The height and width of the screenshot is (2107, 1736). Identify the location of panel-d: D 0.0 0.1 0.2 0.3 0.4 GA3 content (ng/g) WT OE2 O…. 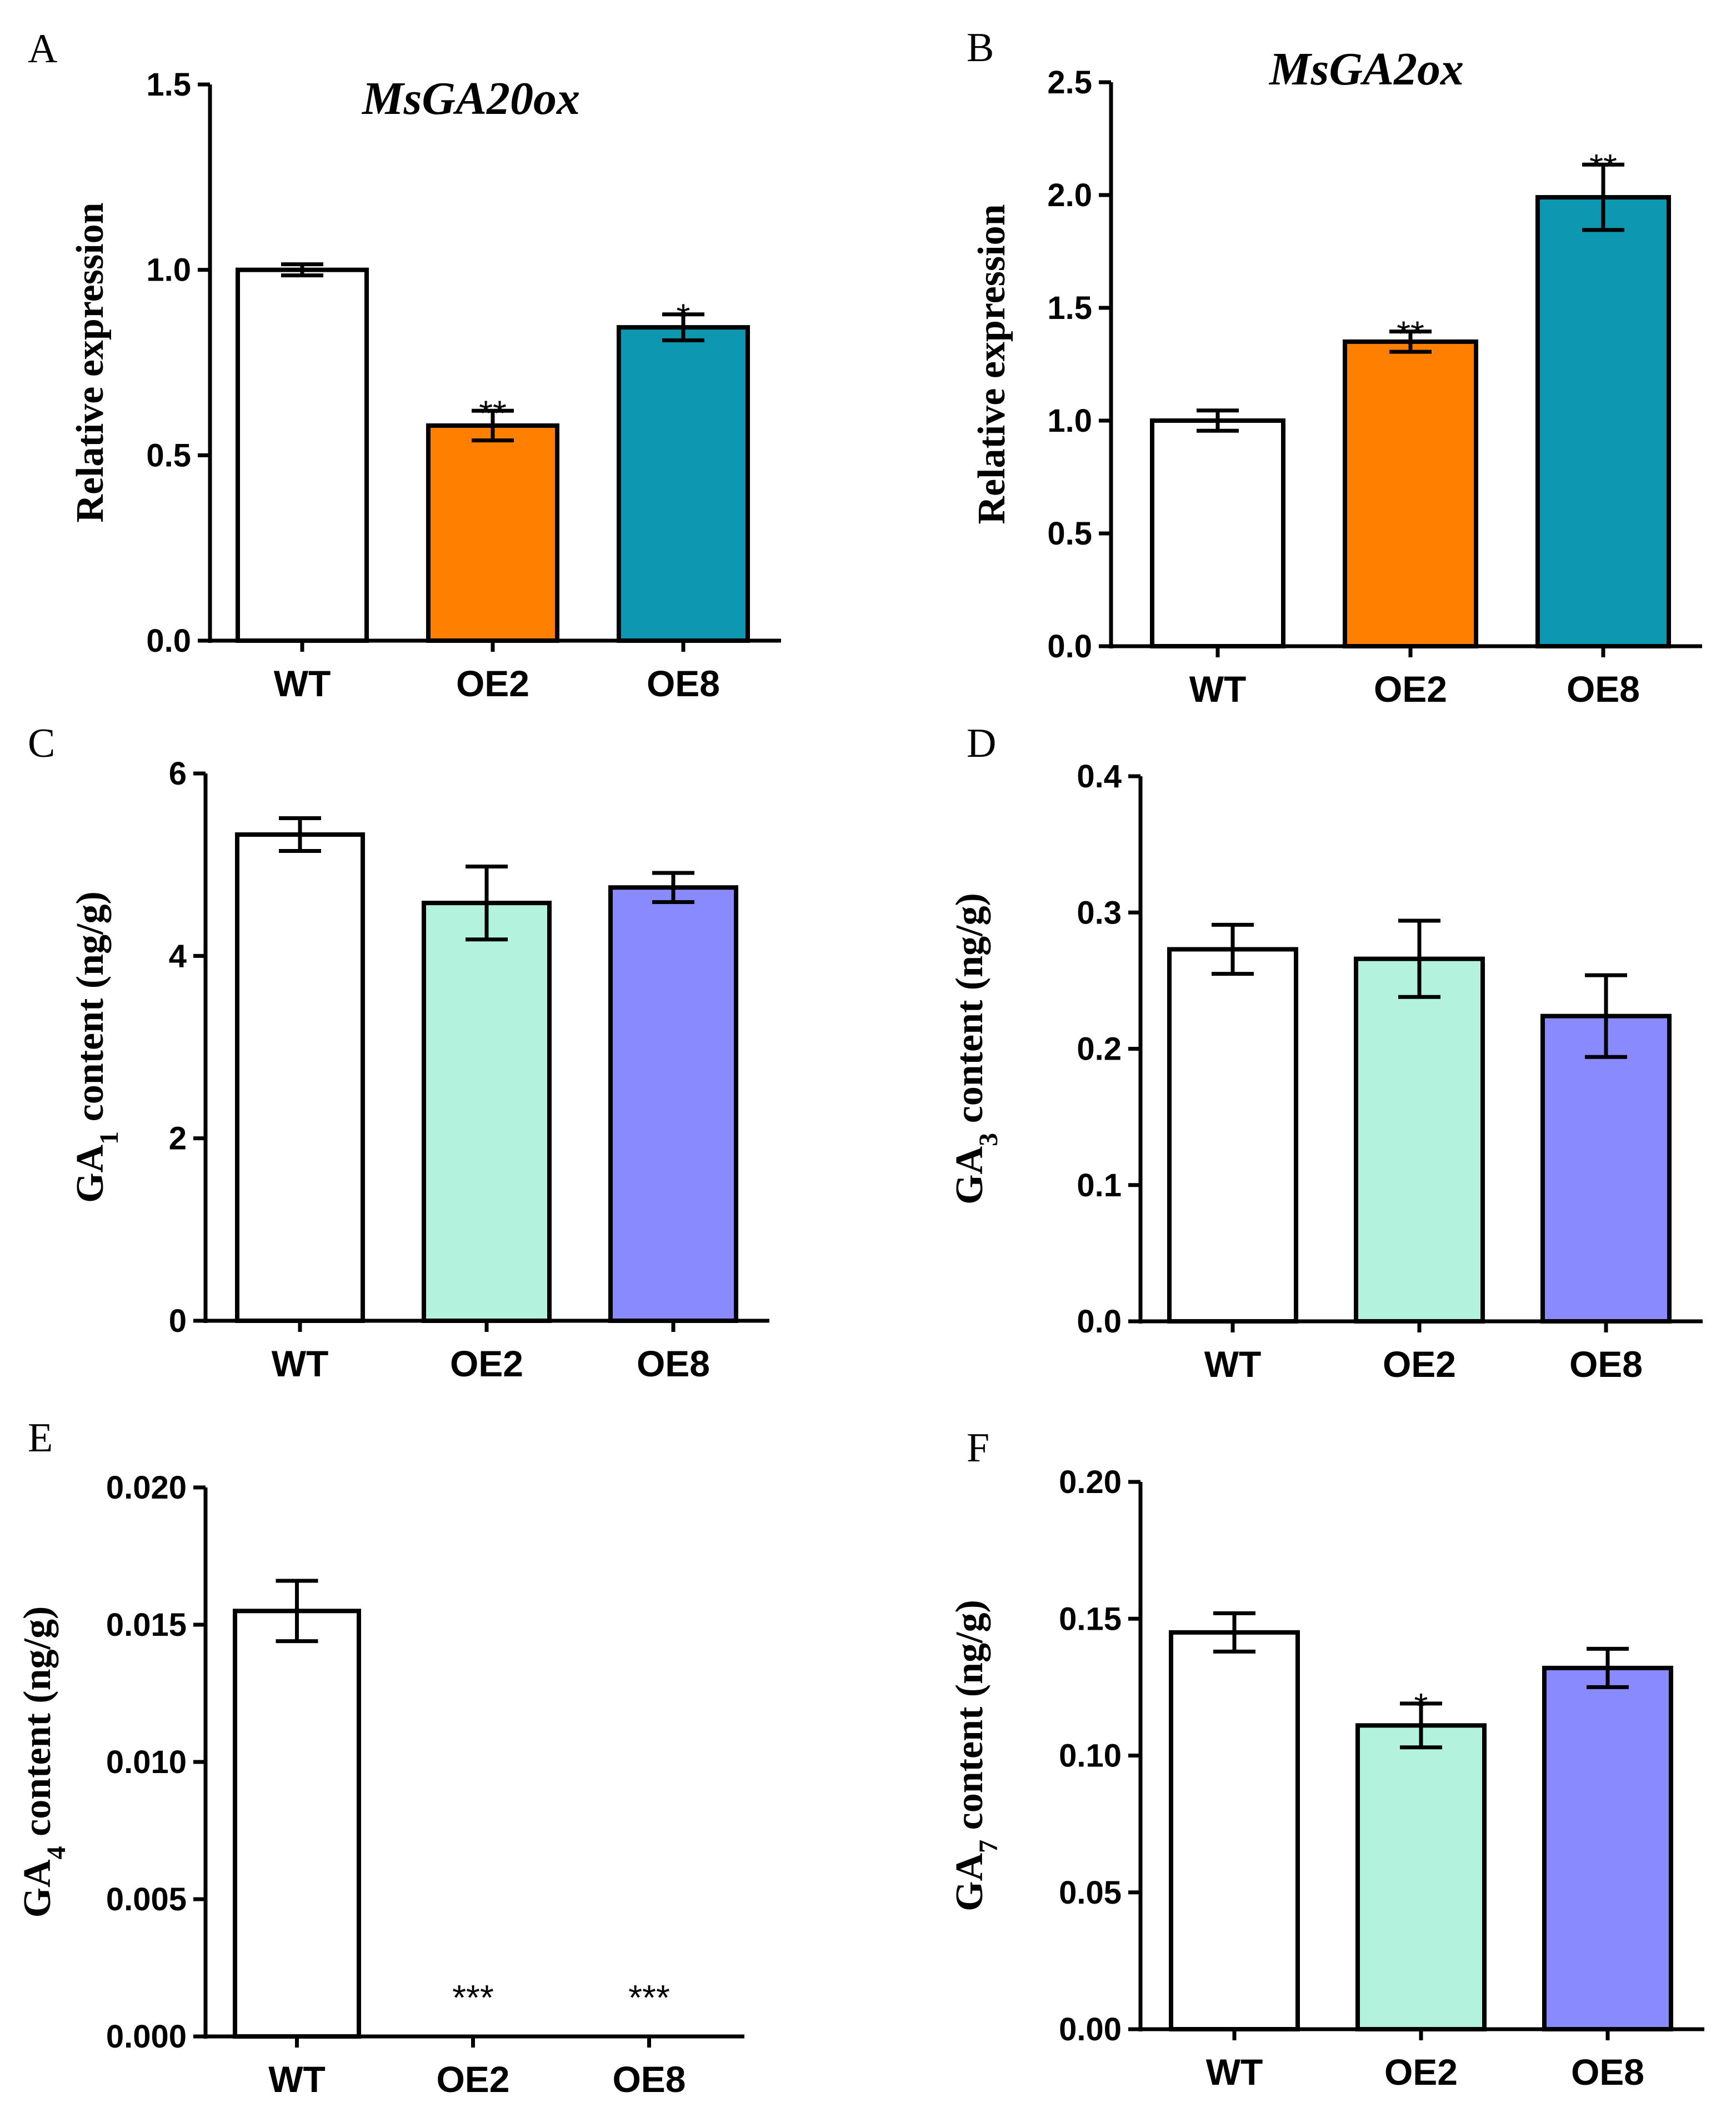
(1325, 1053).